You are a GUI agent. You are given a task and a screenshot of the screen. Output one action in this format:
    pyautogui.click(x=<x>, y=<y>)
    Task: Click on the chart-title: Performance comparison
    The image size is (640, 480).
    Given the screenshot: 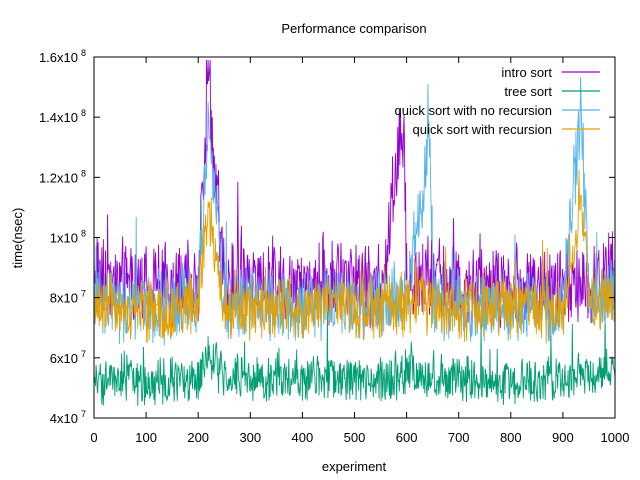 What is the action you would take?
    pyautogui.click(x=353, y=28)
    